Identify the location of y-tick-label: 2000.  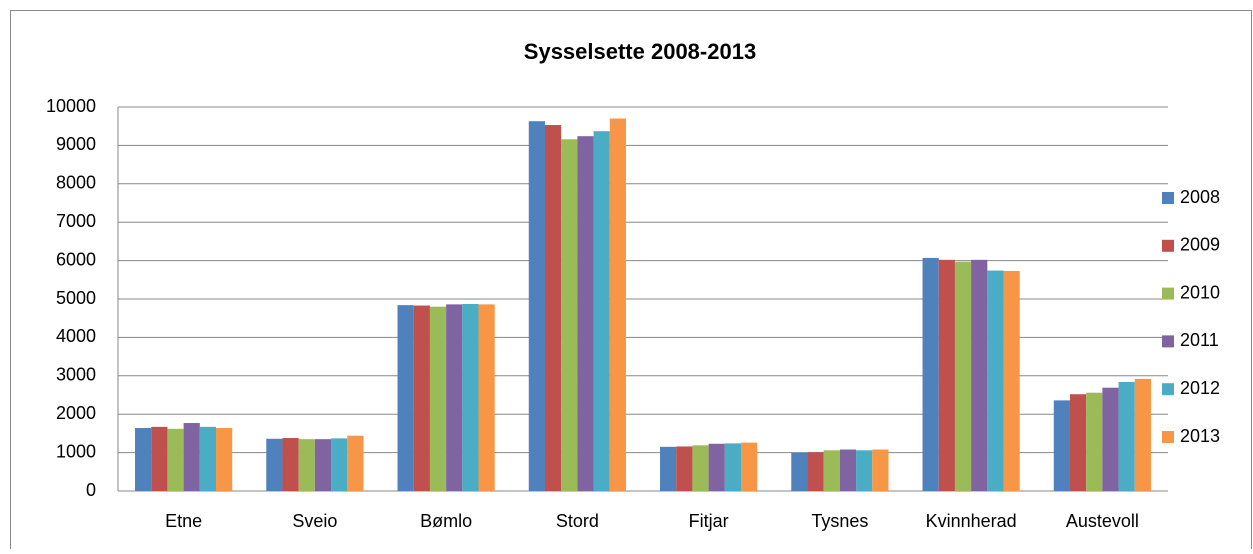
(76, 413).